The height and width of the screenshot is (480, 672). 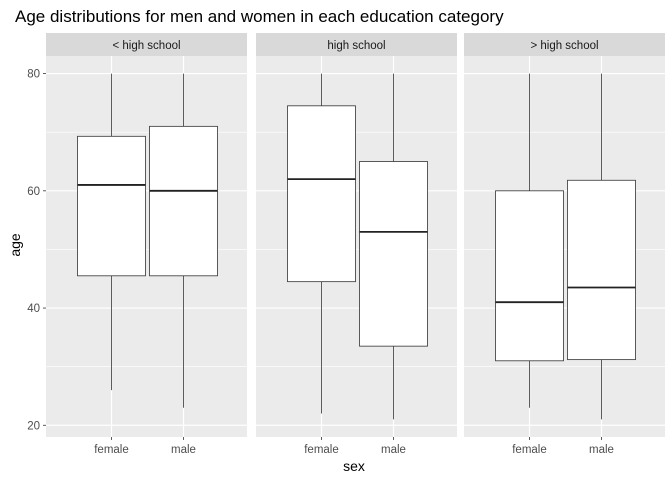 What do you see at coordinates (33, 192) in the screenshot?
I see `y-tick-label: 60` at bounding box center [33, 192].